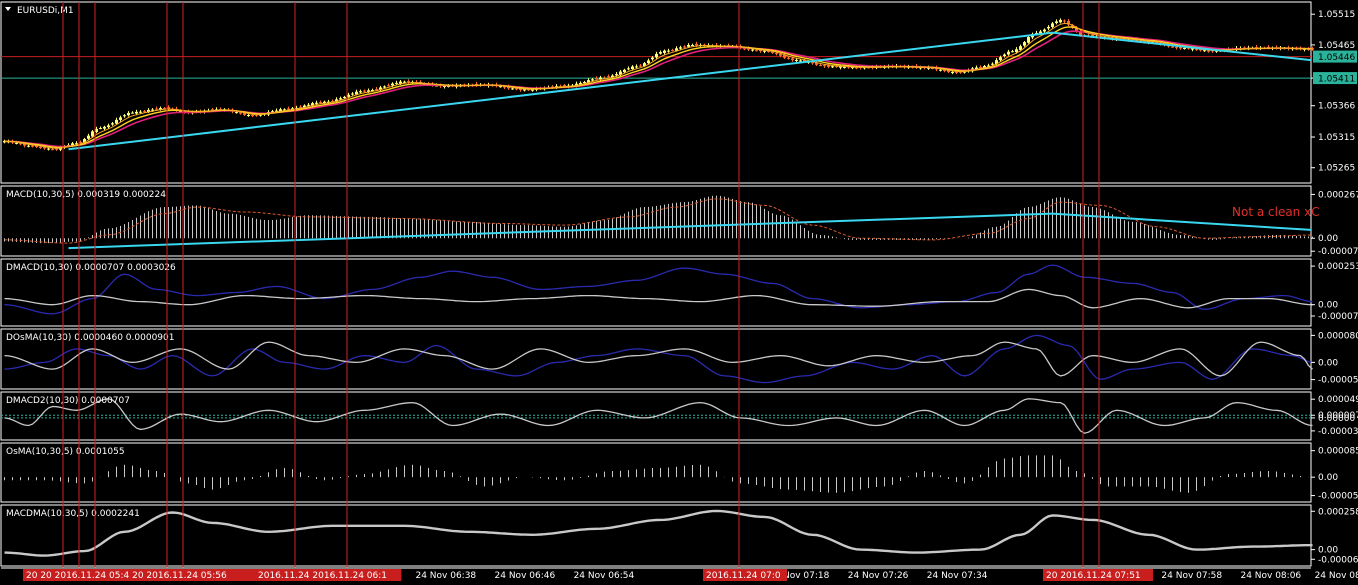 The image size is (1358, 585). I want to click on axis-tick-label: -0.000034, so click(1338, 432).